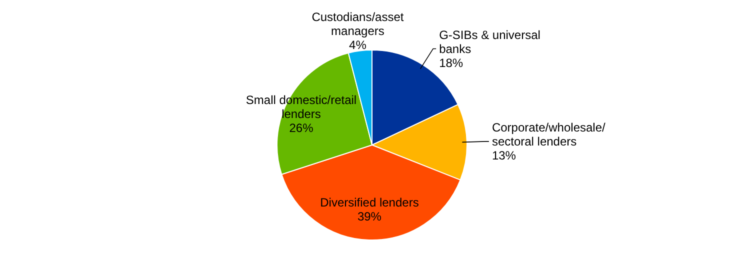 This screenshot has width=744, height=263. Describe the element at coordinates (369, 217) in the screenshot. I see `data-label: 39%` at that location.